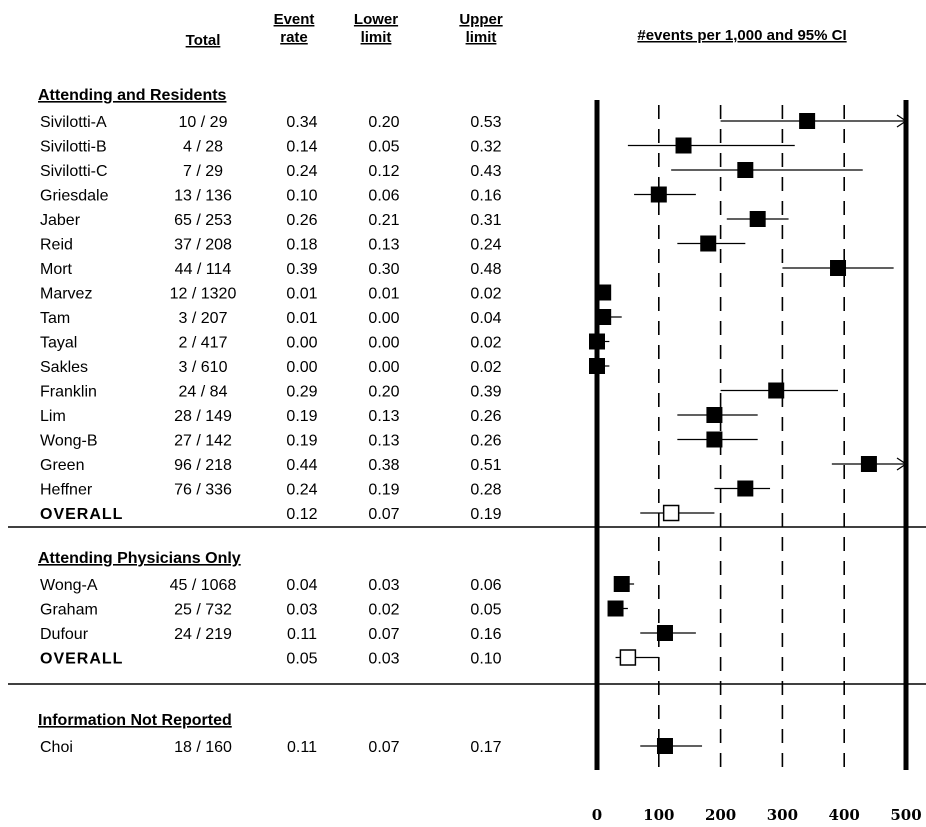 The width and height of the screenshot is (926, 827). I want to click on study-total: 24 / 84, so click(203, 392).